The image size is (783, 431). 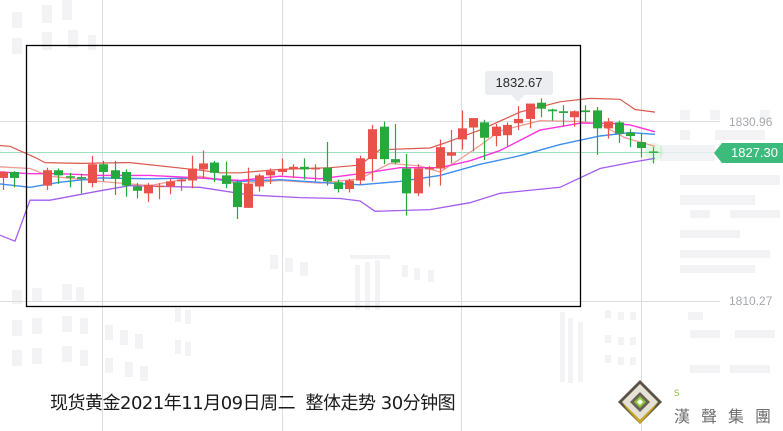 What do you see at coordinates (751, 122) in the screenshot?
I see `price-axis-label-upper: 1830.96` at bounding box center [751, 122].